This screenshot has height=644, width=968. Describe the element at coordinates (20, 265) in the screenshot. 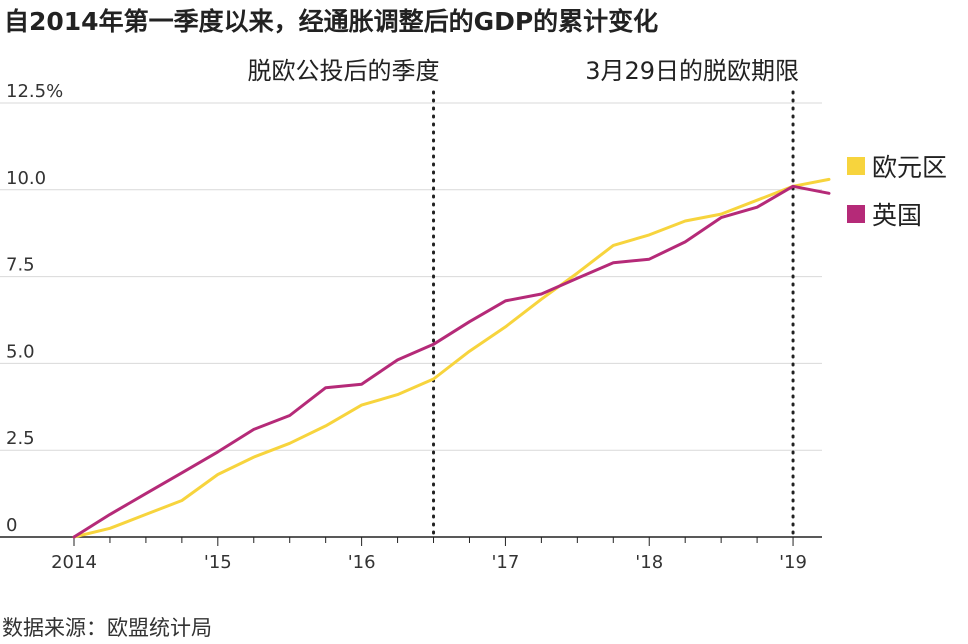

I see `y-tick-label: 7.5` at that location.